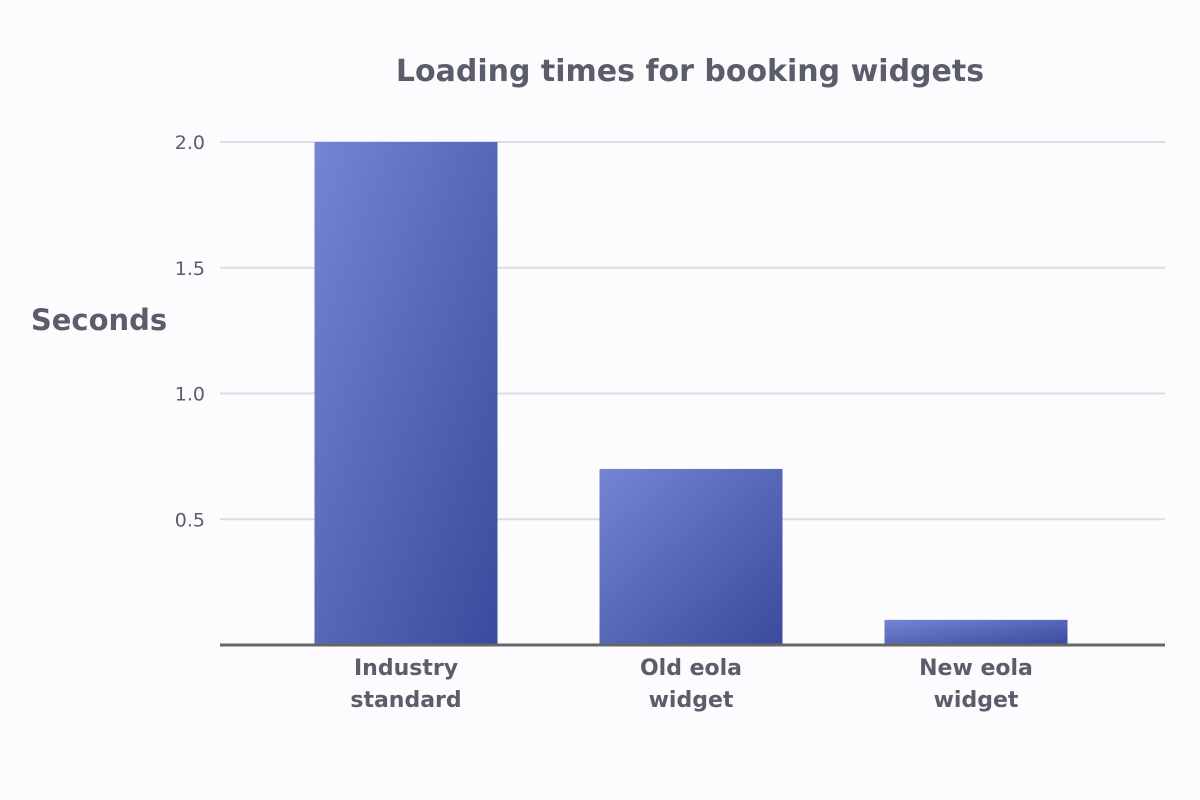 The height and width of the screenshot is (800, 1200). What do you see at coordinates (190, 269) in the screenshot?
I see `y-tick-label: 1.5` at bounding box center [190, 269].